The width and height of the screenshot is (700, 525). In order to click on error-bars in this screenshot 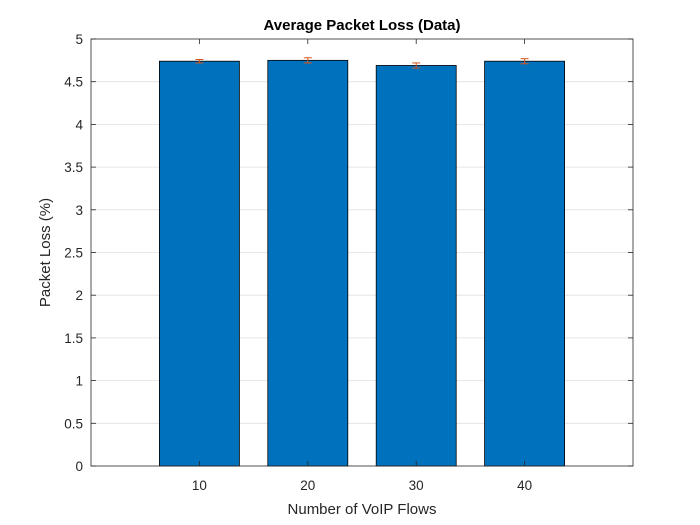, I will do `click(362, 63)`.